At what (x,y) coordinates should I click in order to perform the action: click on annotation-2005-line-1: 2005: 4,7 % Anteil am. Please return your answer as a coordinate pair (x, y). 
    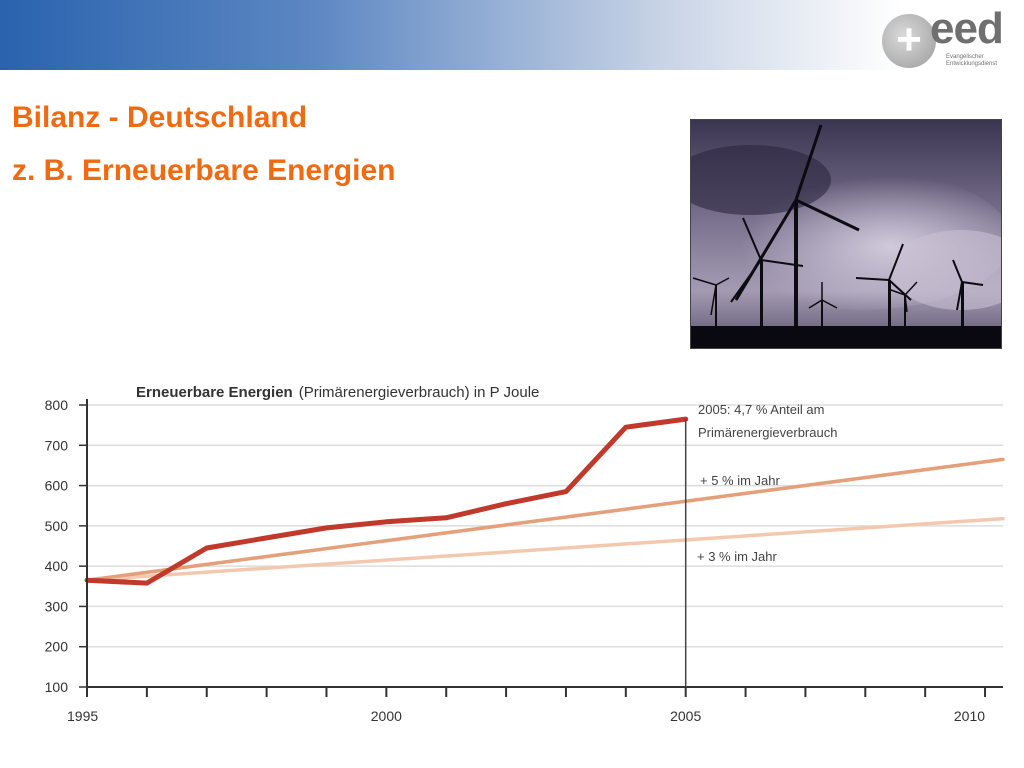
    Looking at the image, I should click on (761, 409).